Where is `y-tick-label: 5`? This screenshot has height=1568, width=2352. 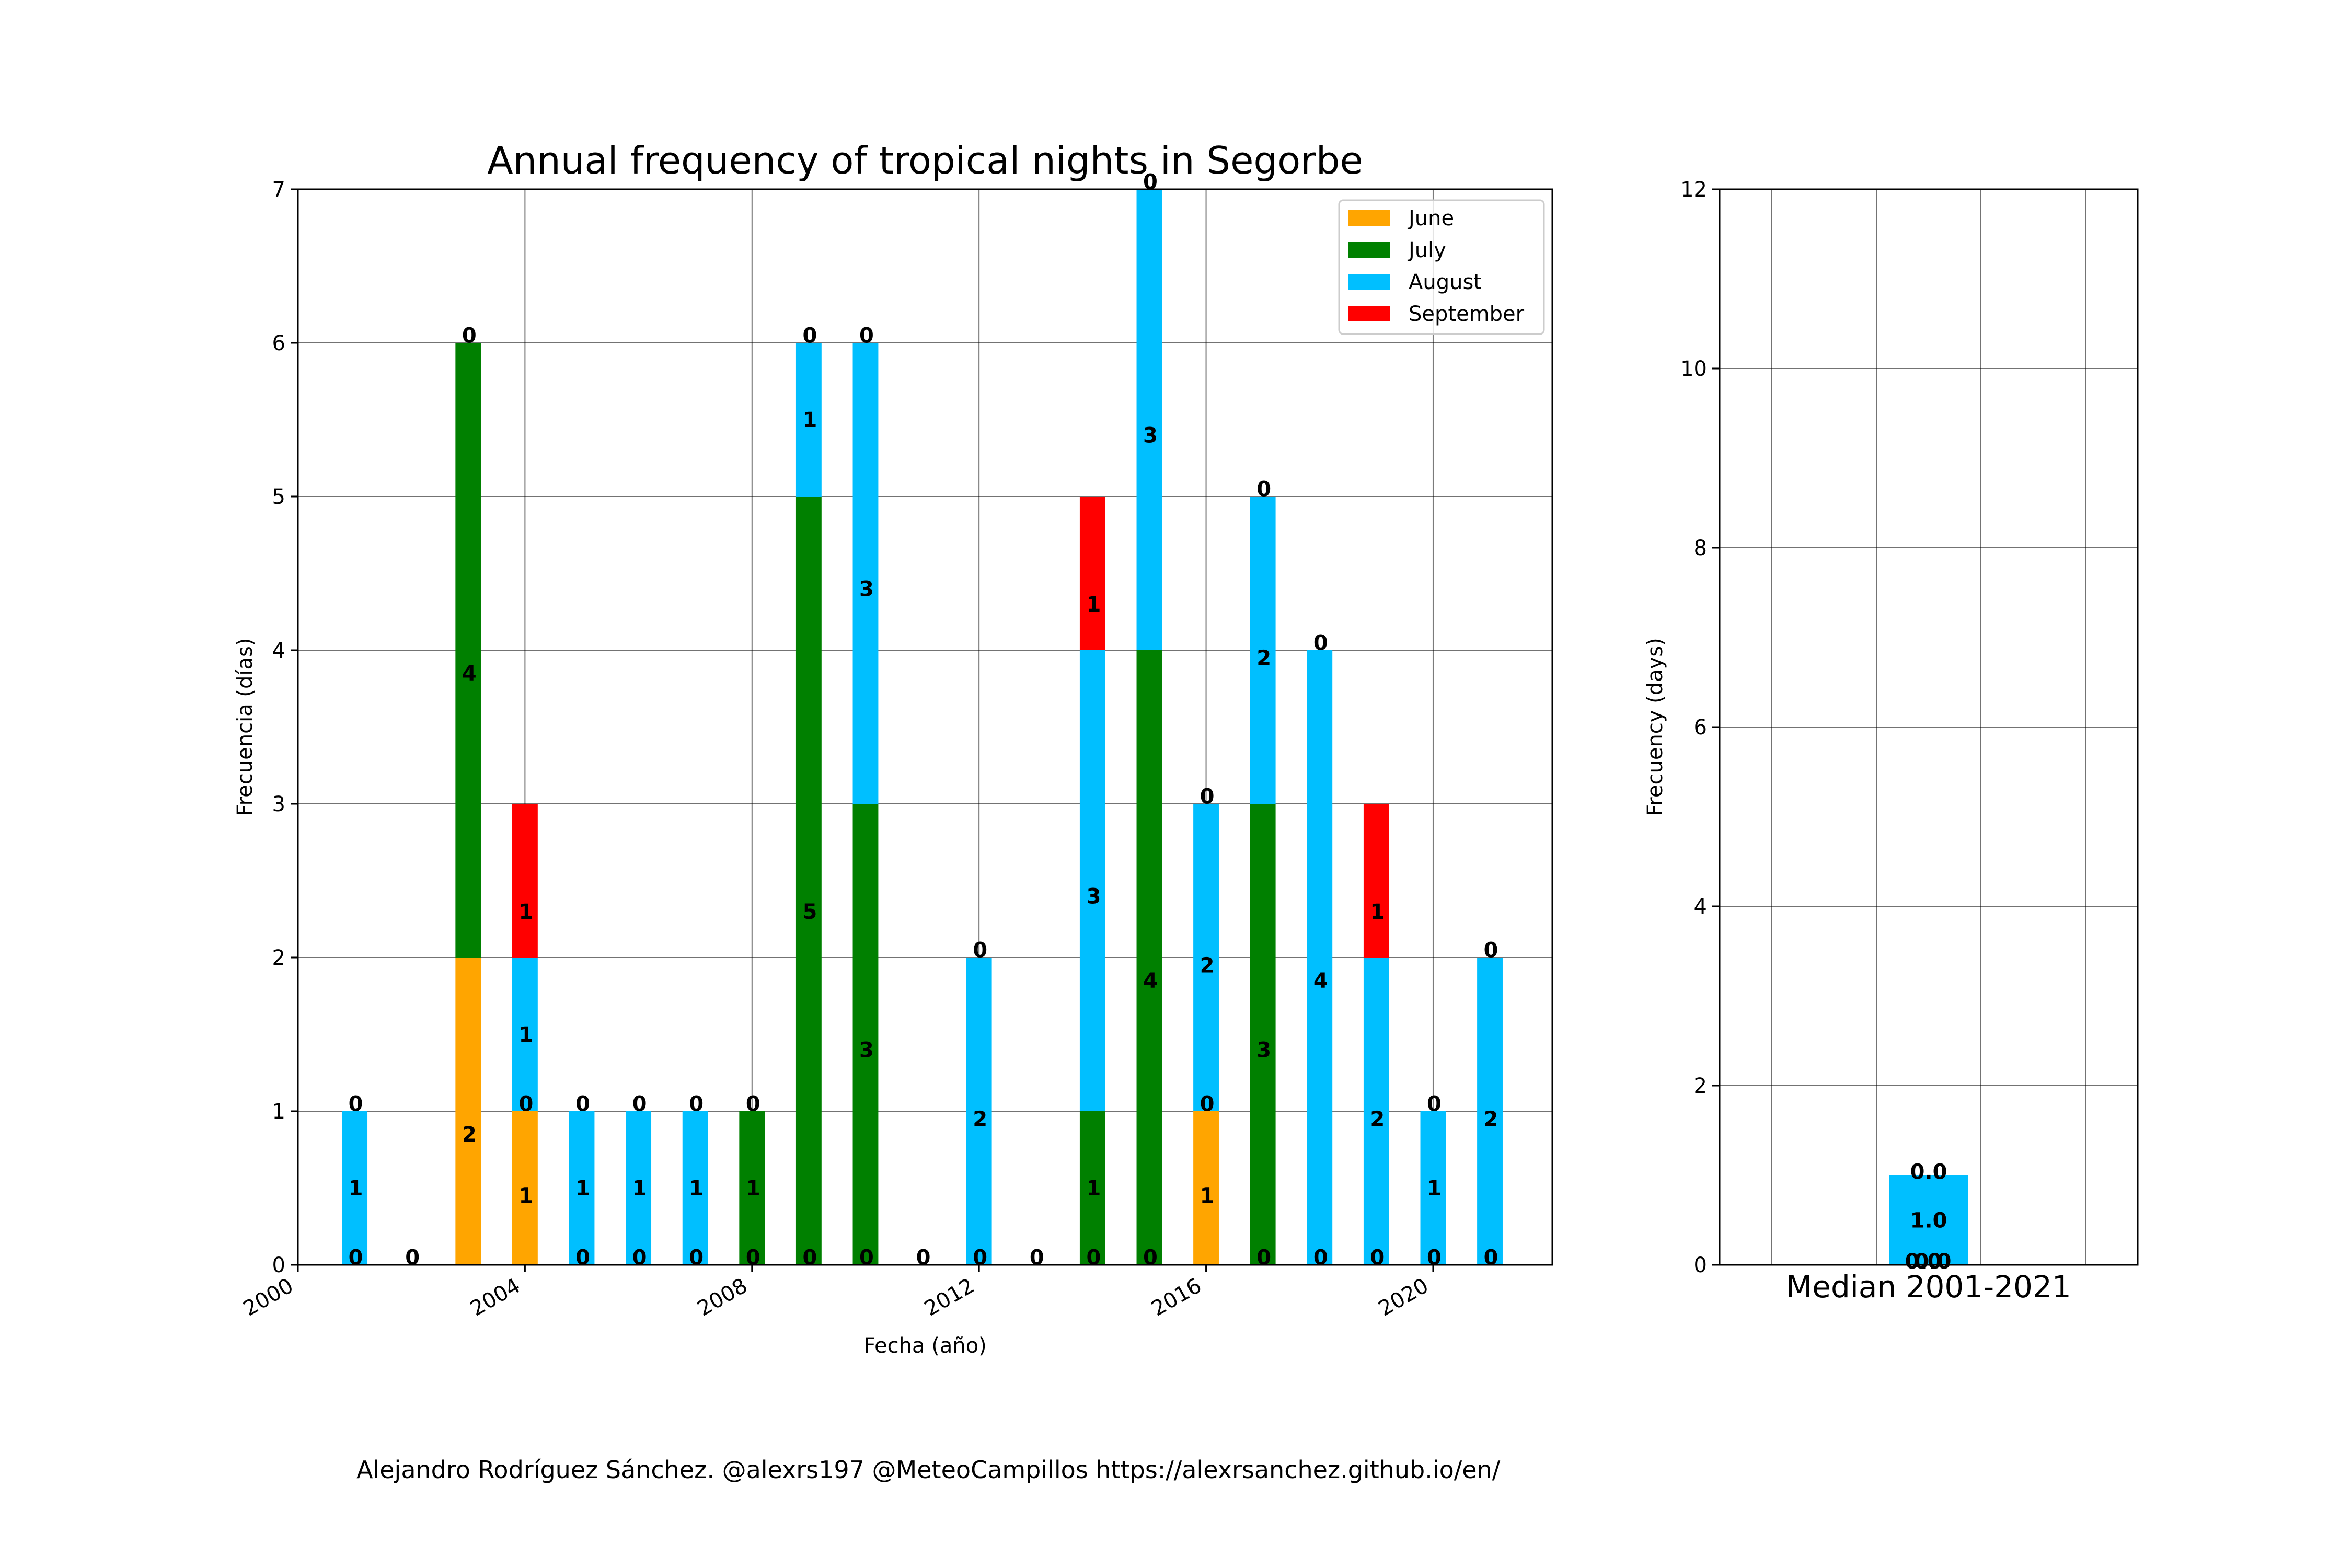 y-tick-label: 5 is located at coordinates (278, 497).